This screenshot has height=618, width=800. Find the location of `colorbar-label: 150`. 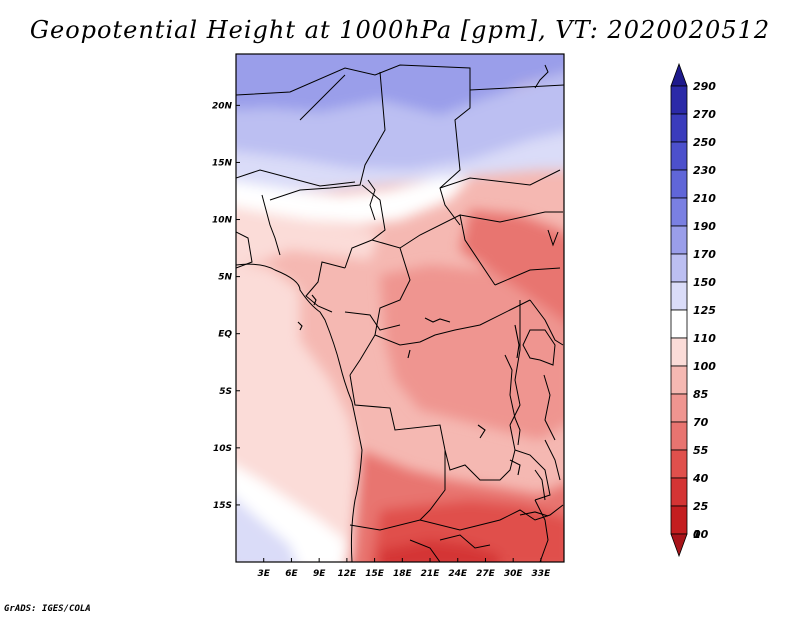

colorbar-label: 150 is located at coordinates (704, 282).